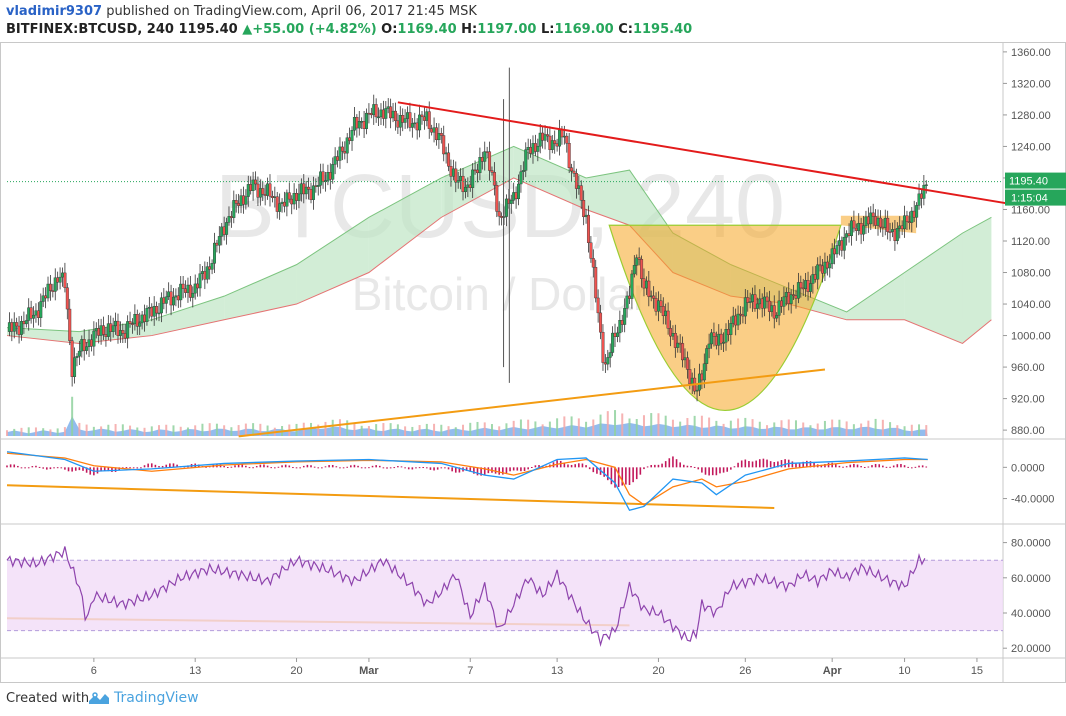  Describe the element at coordinates (369, 671) in the screenshot. I see `time-tick-label: Mar` at that location.